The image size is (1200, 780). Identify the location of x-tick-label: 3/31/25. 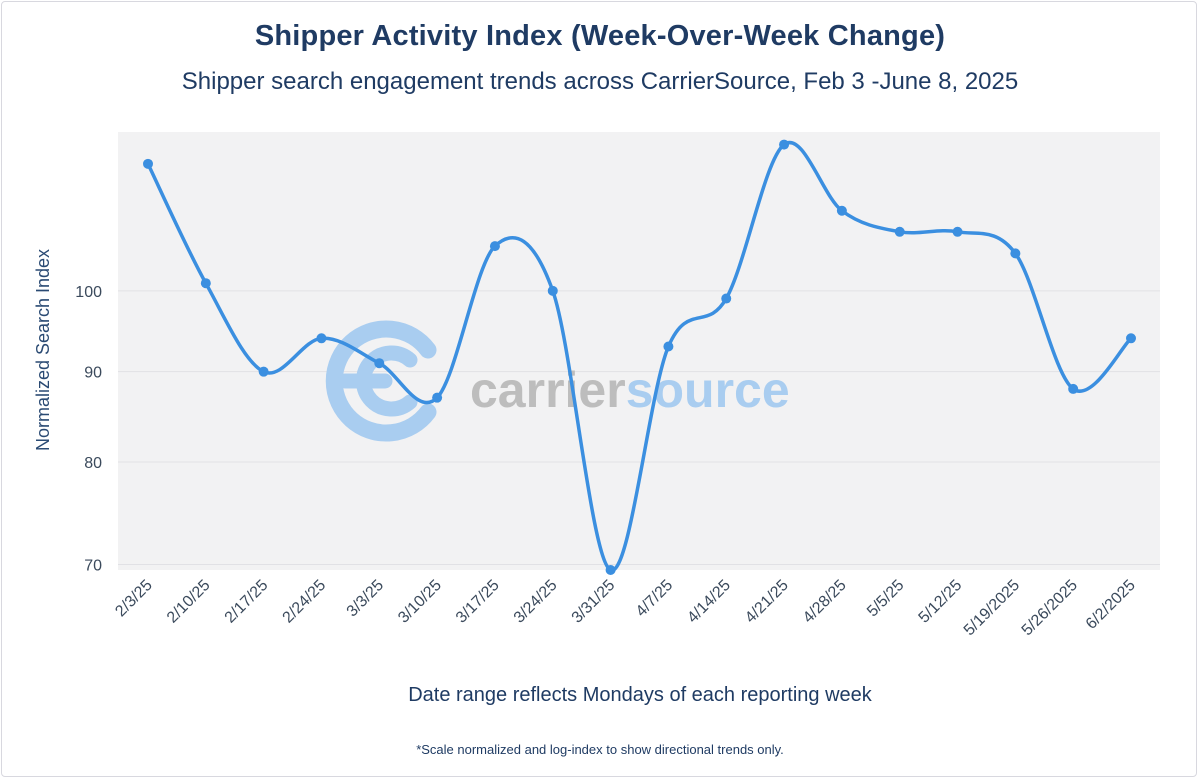
(594, 602).